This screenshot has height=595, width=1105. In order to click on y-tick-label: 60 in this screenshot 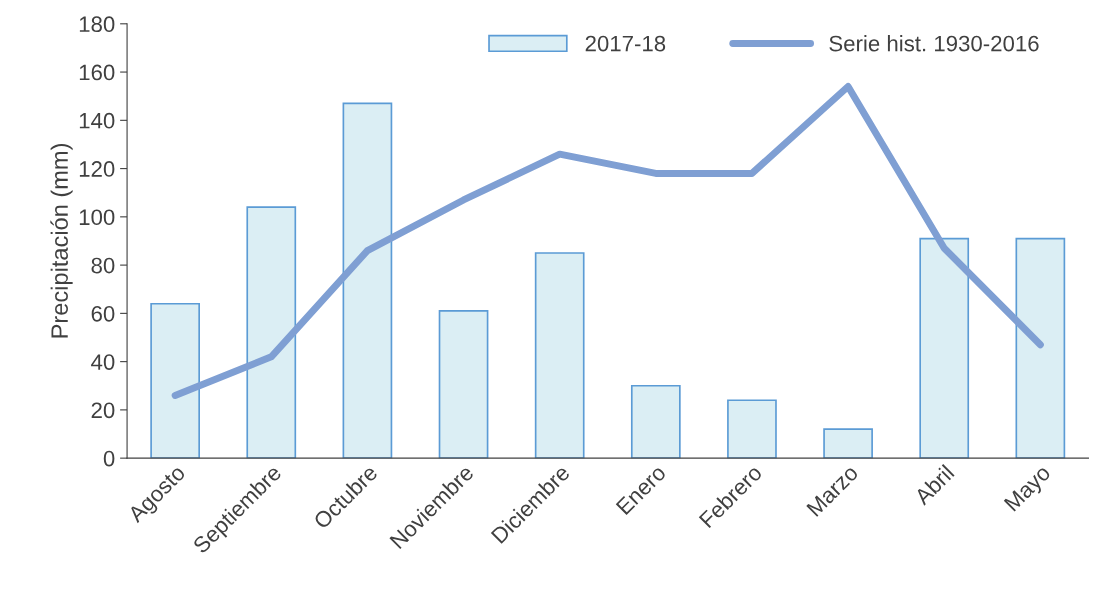, I will do `click(103, 313)`.